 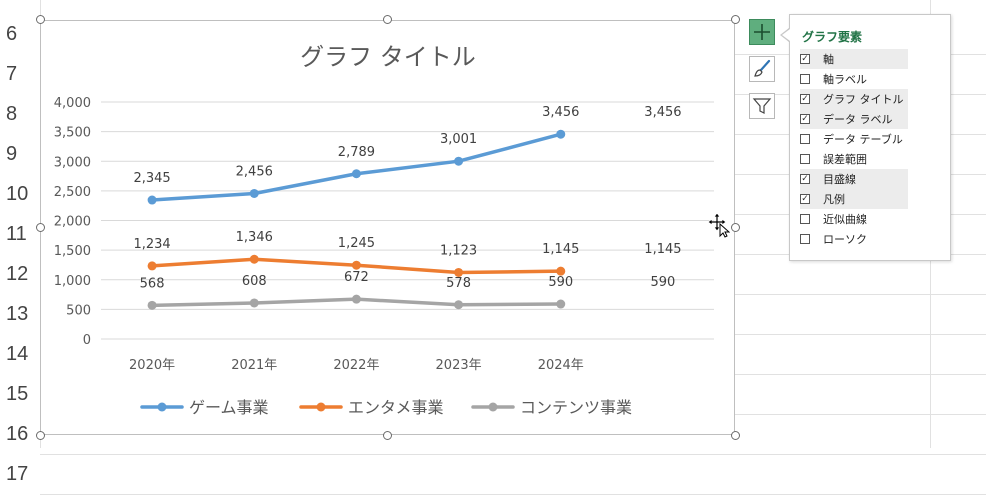 What do you see at coordinates (786, 35) in the screenshot?
I see `panel-pointer-fill` at bounding box center [786, 35].